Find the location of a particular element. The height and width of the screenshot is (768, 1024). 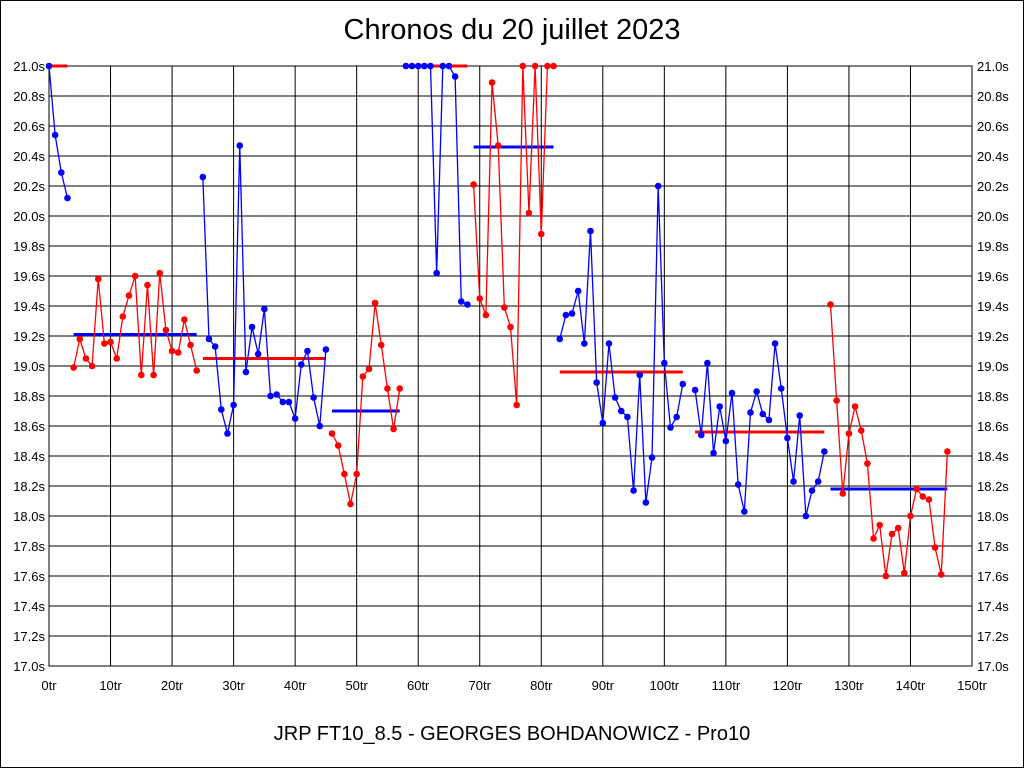

y-tick-label-left: 19.4s is located at coordinates (29, 306).